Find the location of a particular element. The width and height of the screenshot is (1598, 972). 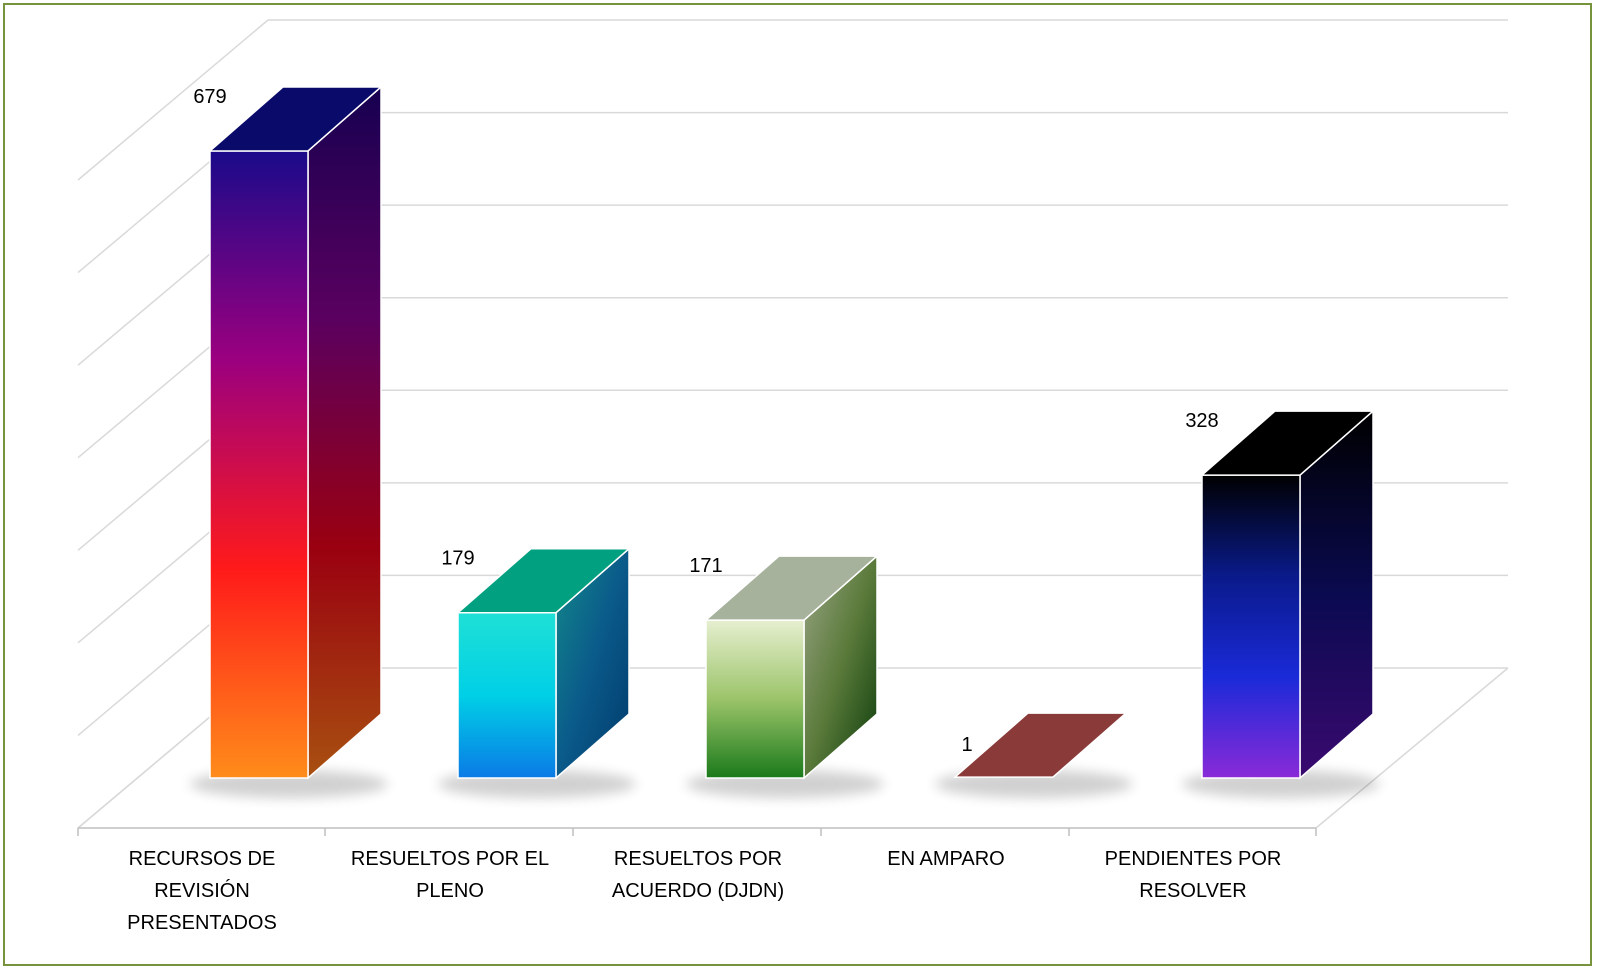

side-gridline is located at coordinates (173, 100).